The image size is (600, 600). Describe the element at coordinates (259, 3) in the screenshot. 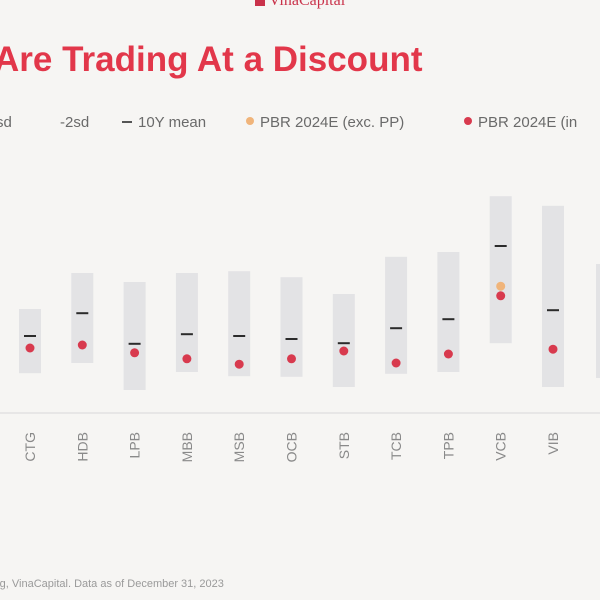

I see `brand-mark-icon` at that location.